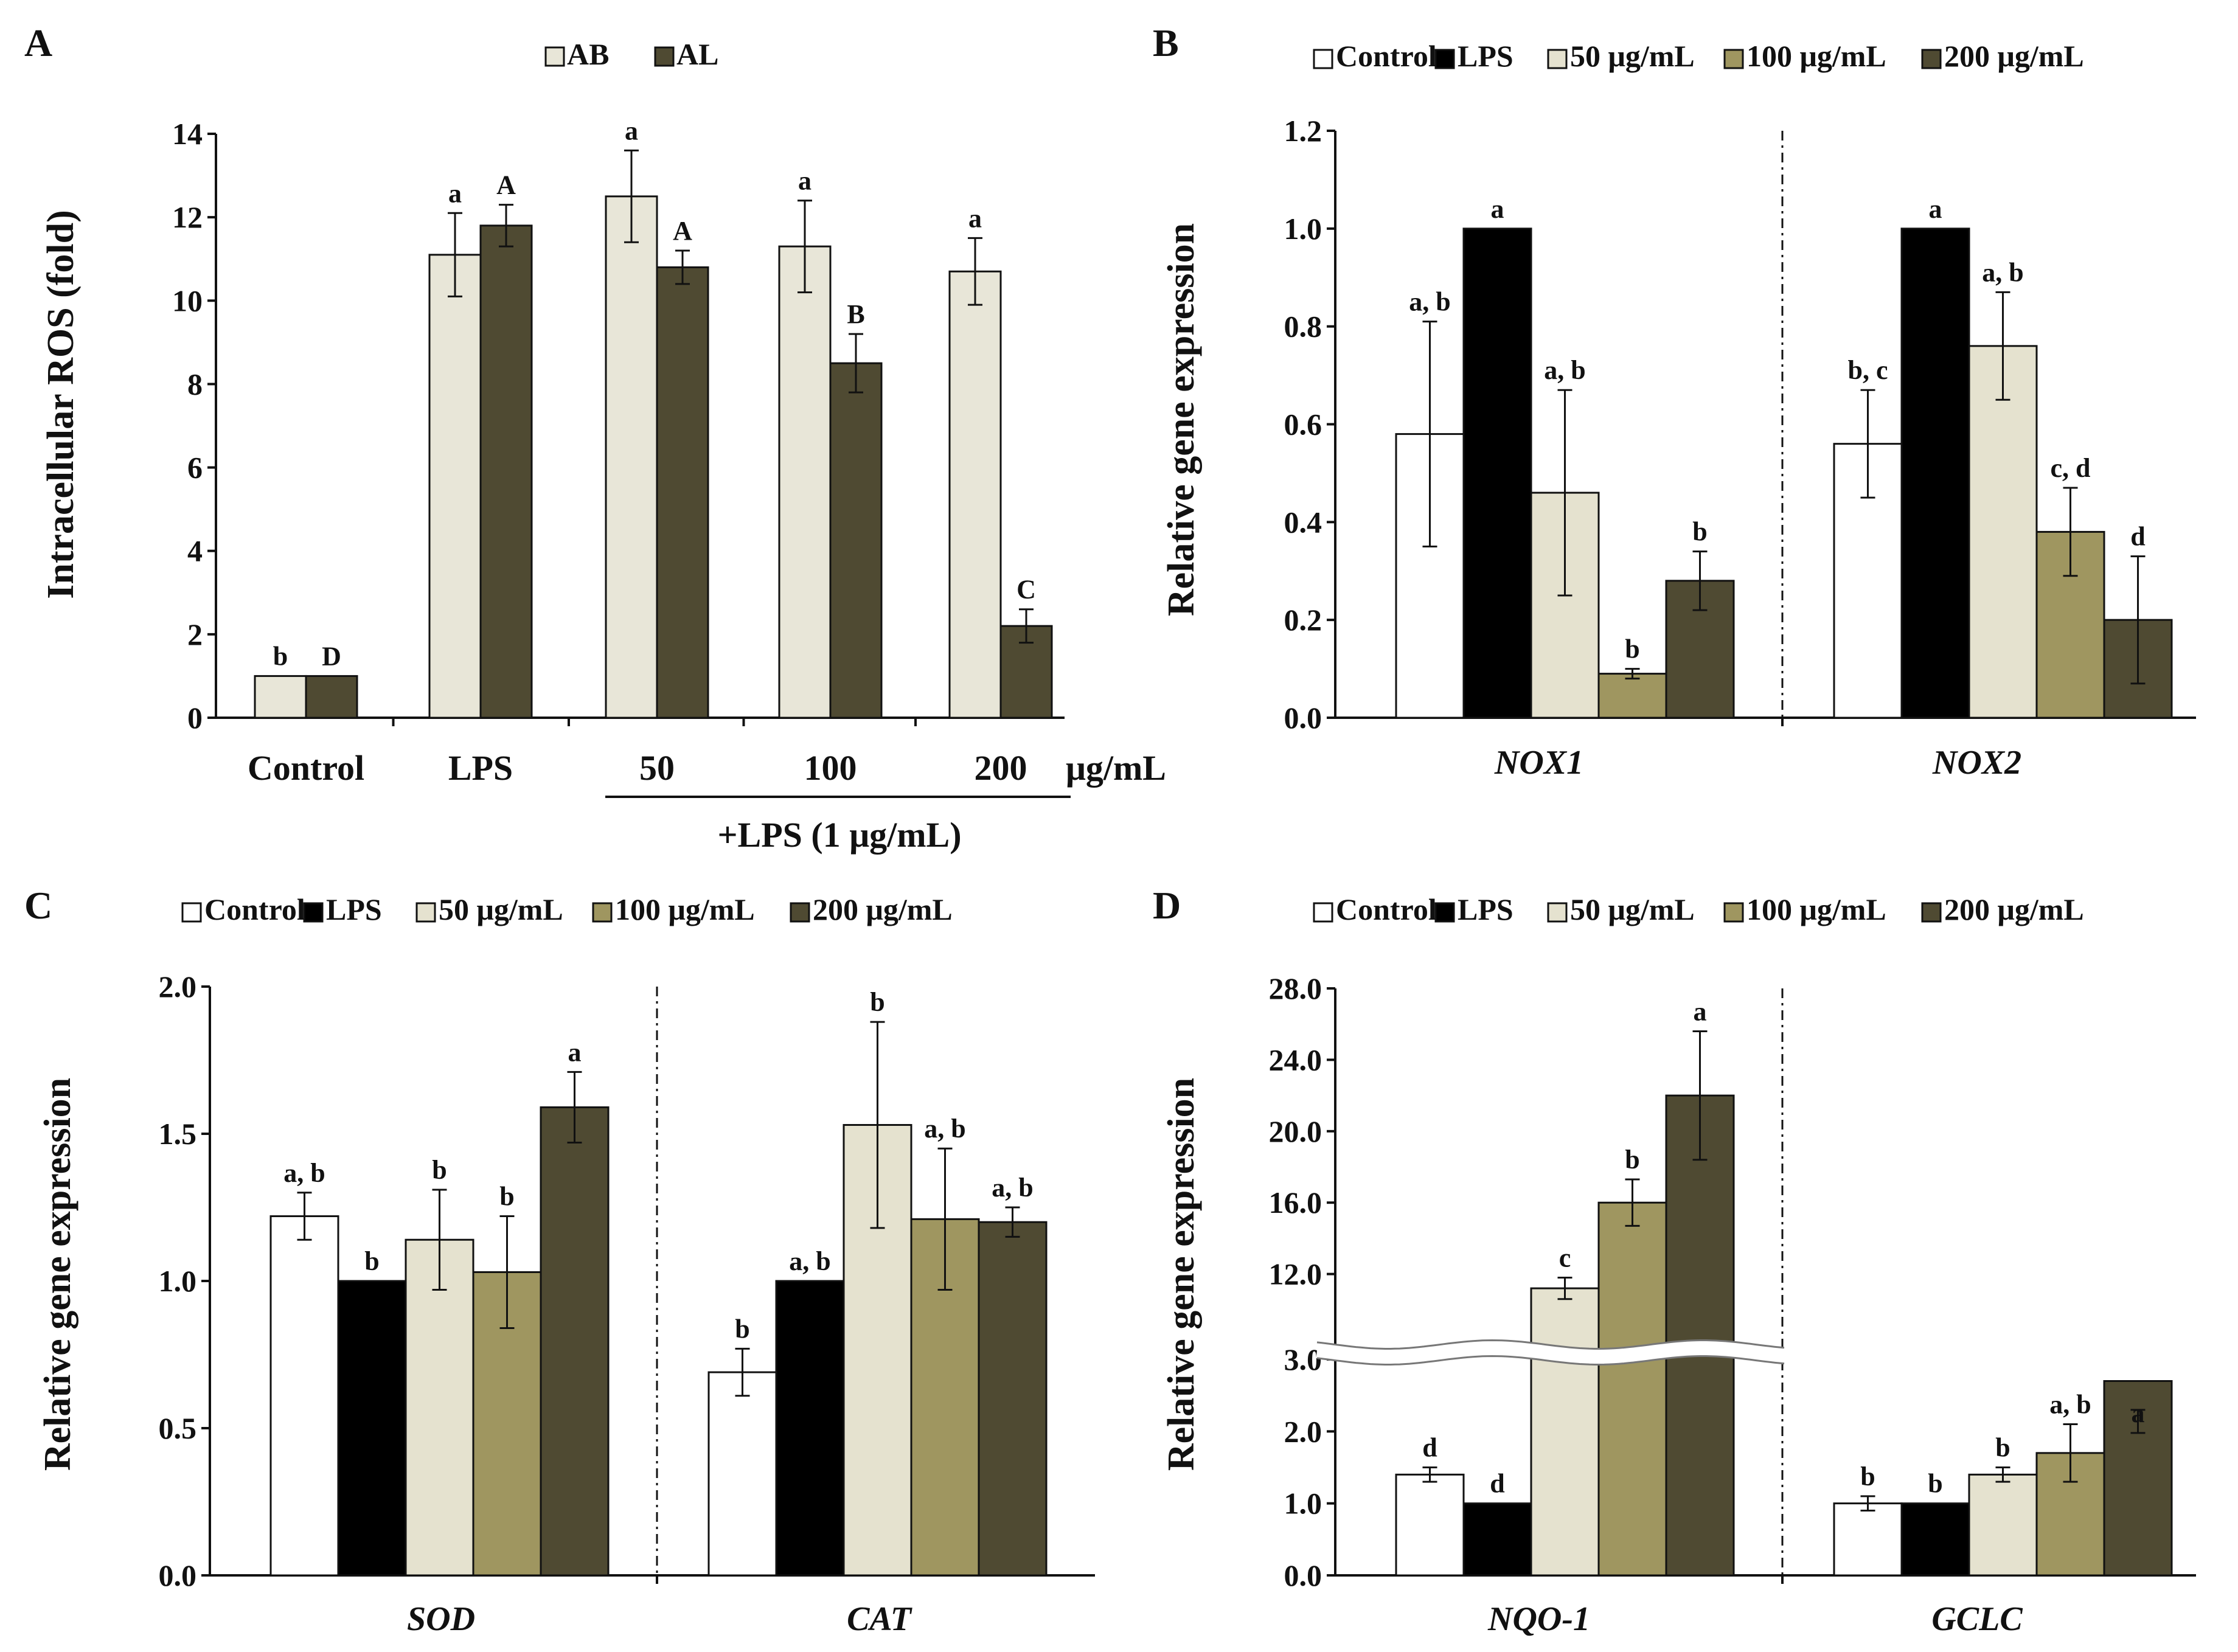 The image size is (2238, 1652). What do you see at coordinates (1497, 473) in the screenshot?
I see `panel-b-bar-nox1-lps` at bounding box center [1497, 473].